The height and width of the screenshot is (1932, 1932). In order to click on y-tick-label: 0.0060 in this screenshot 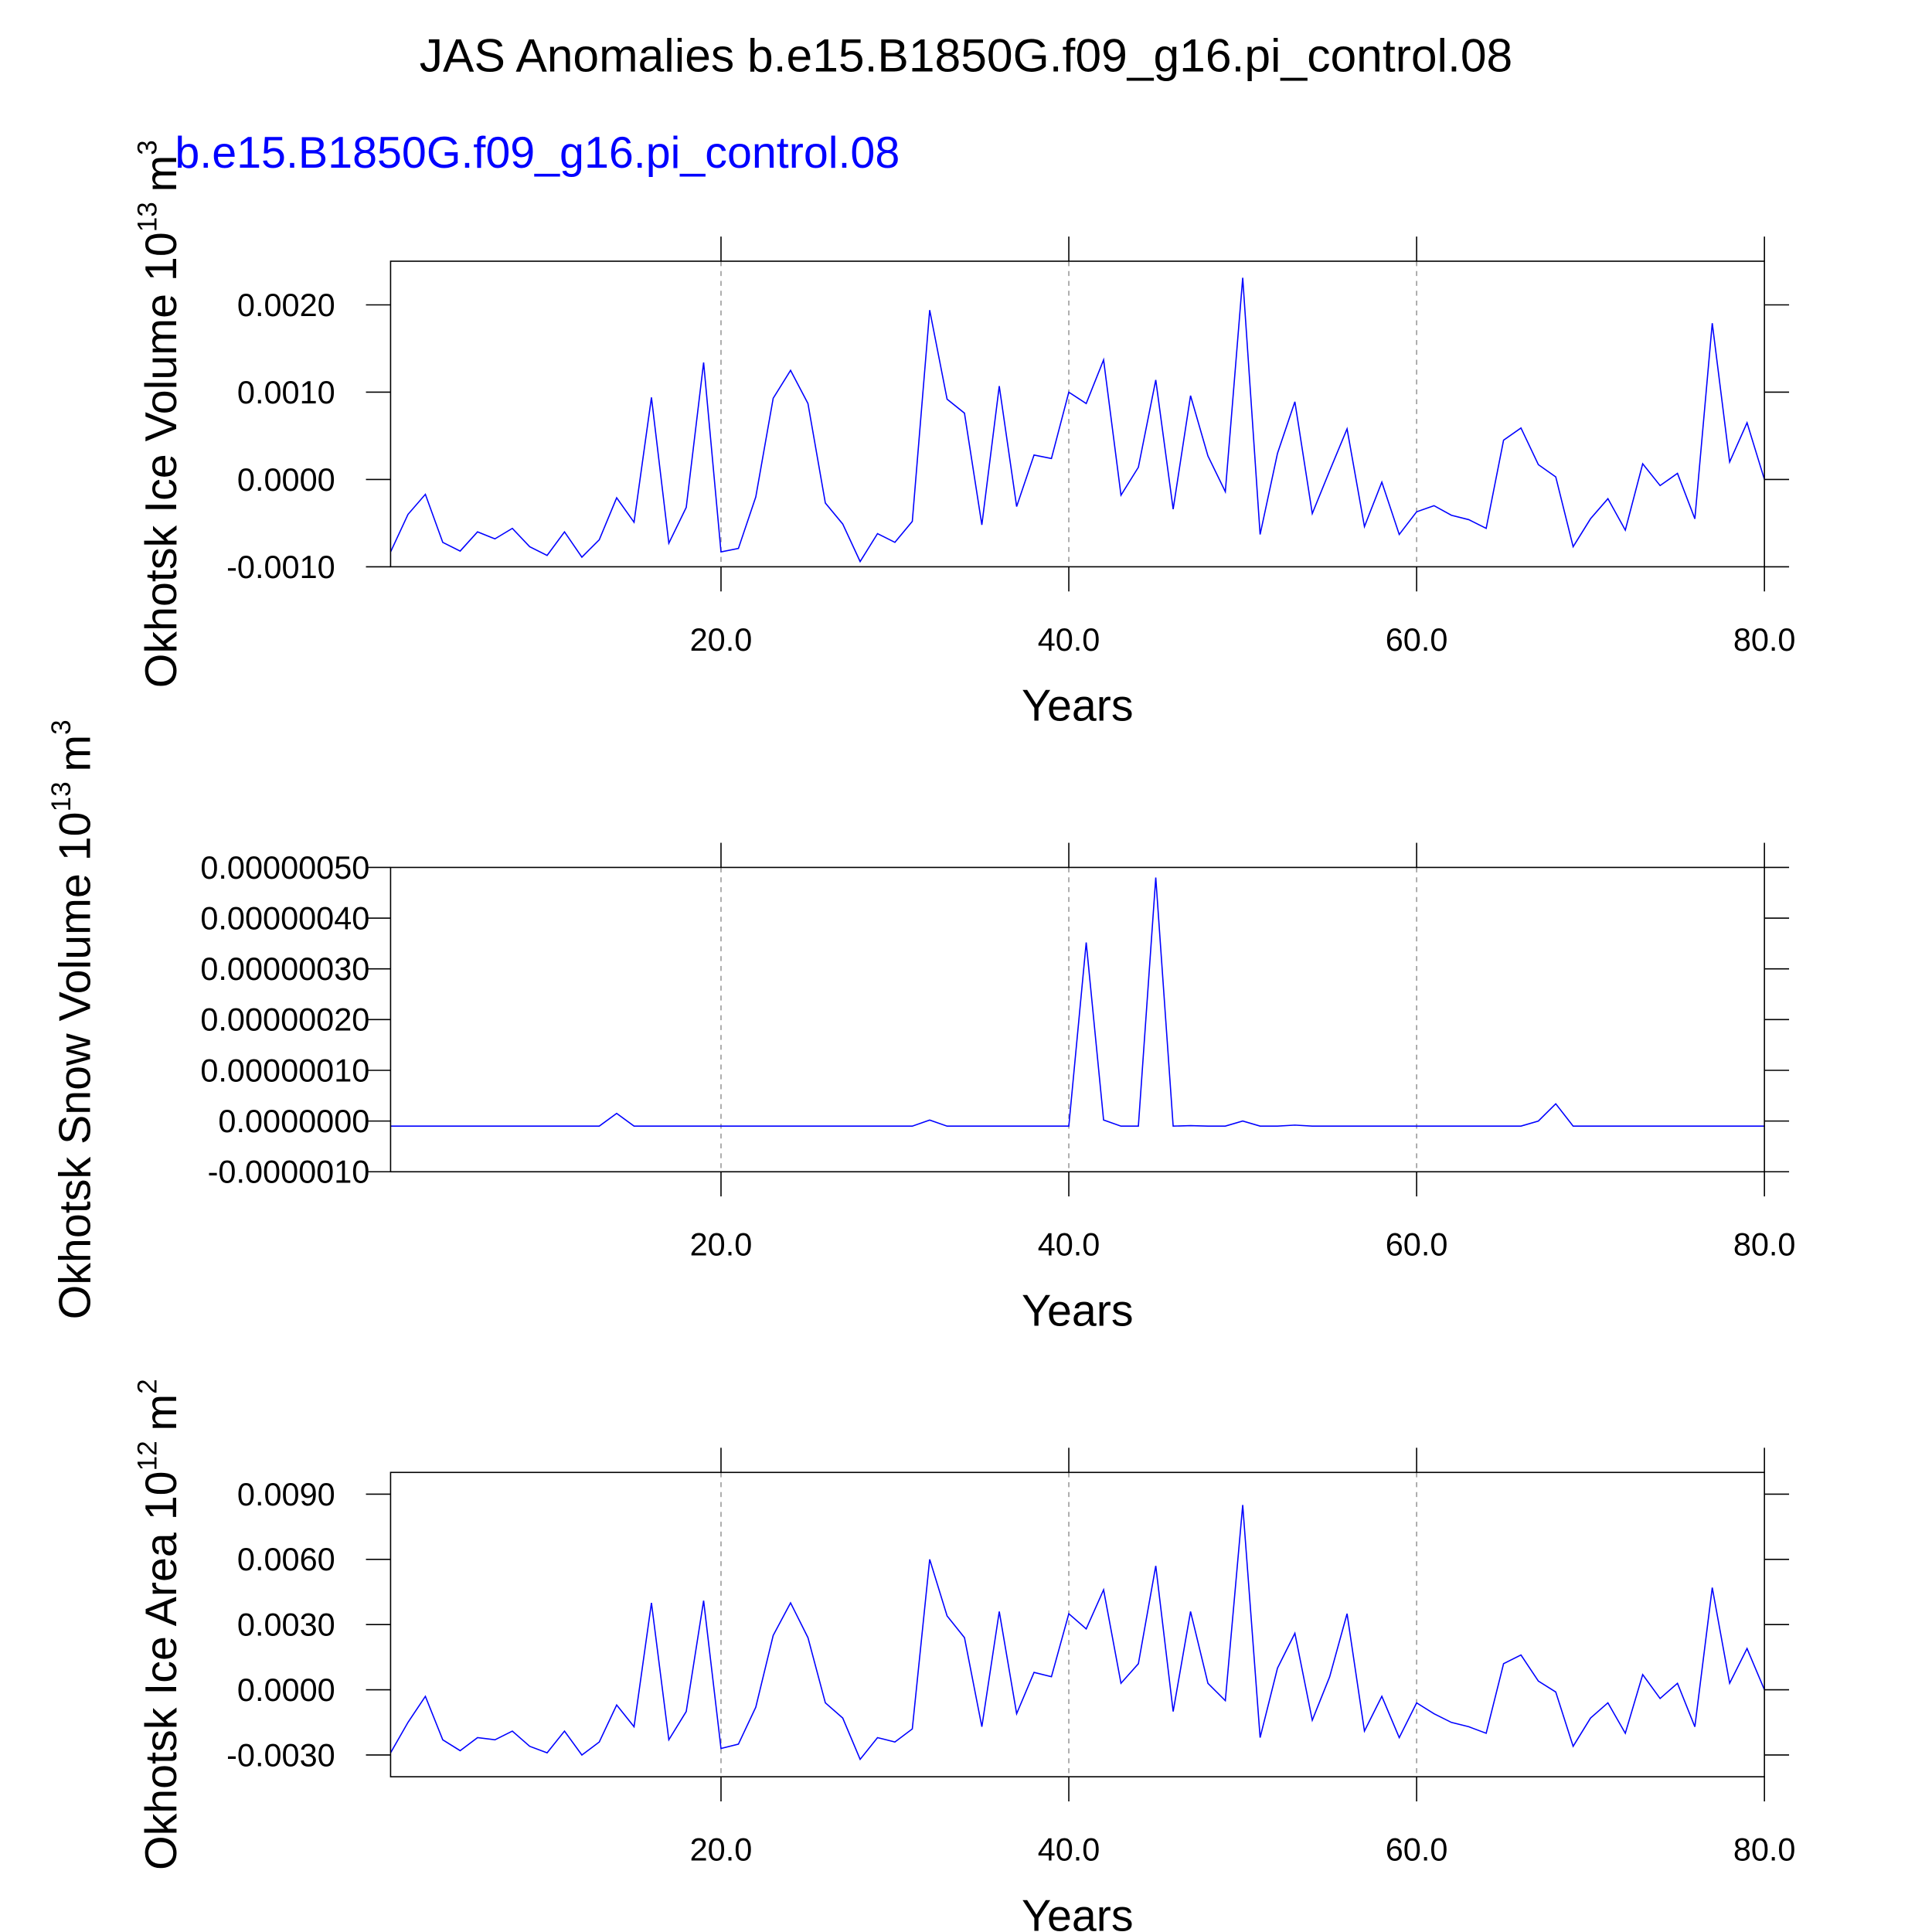, I will do `click(286, 1559)`.